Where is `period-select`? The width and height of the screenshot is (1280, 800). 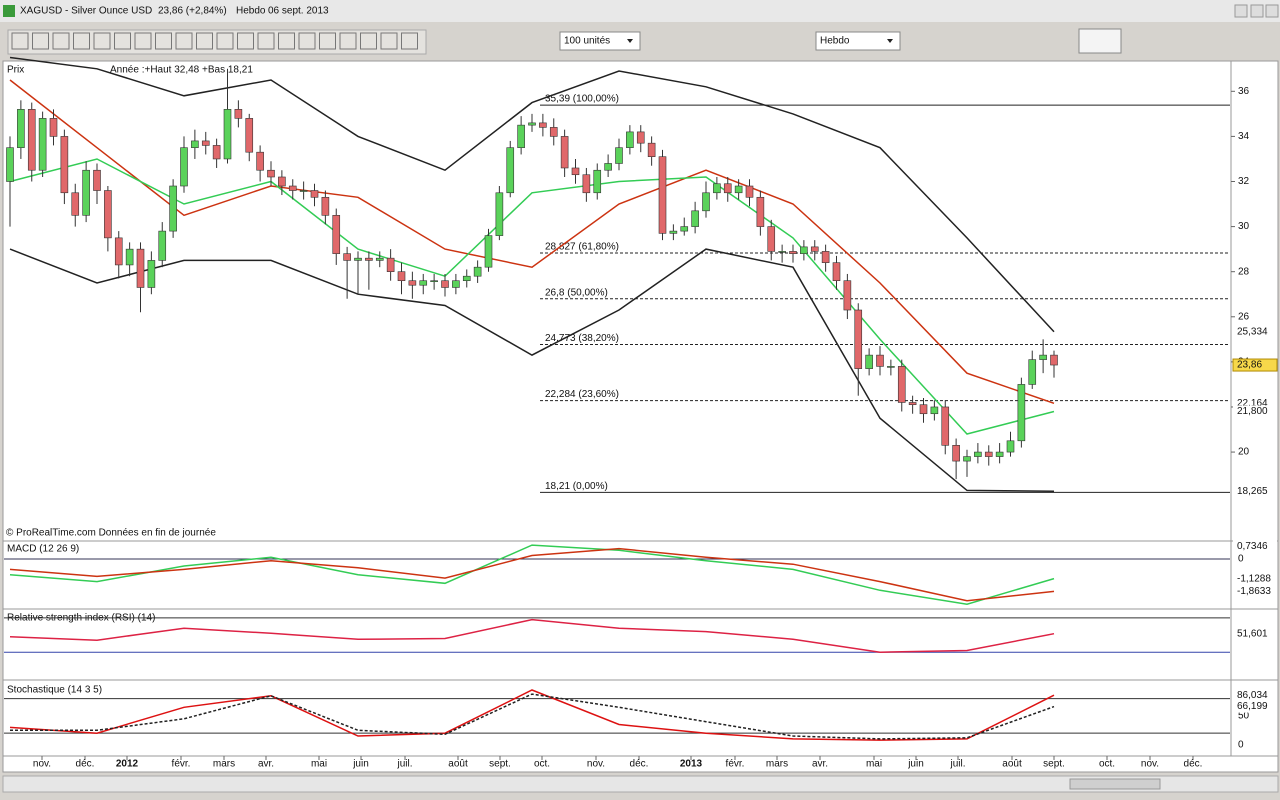
period-select is located at coordinates (858, 41).